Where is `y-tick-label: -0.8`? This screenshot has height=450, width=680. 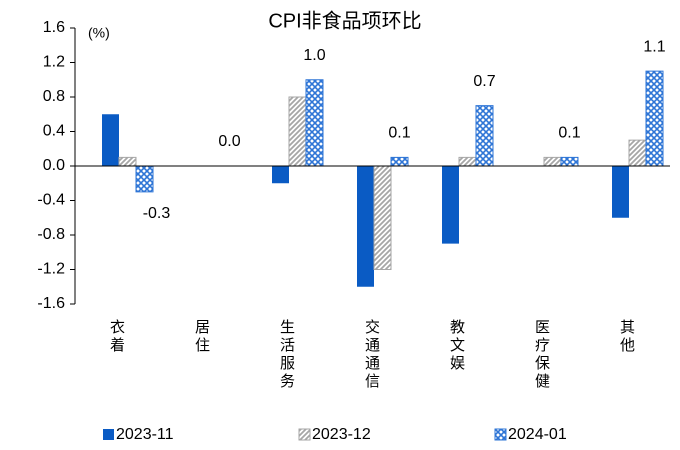 y-tick-label: -0.8 is located at coordinates (51, 234).